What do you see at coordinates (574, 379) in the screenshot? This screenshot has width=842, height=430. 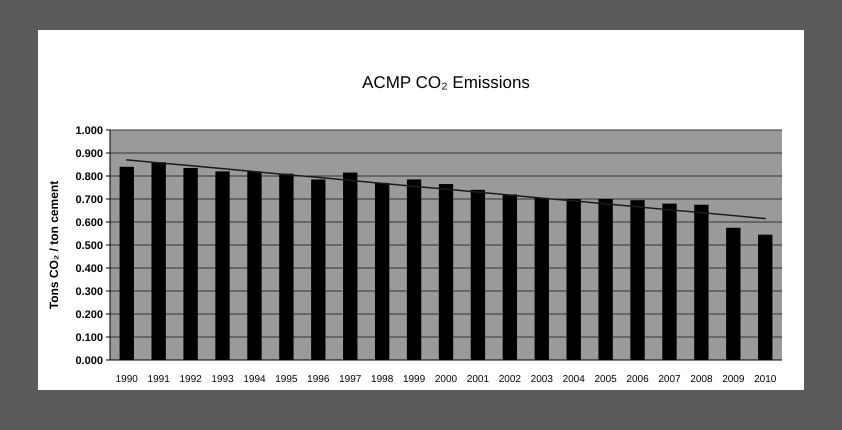 I see `x-tick-label: 2004` at bounding box center [574, 379].